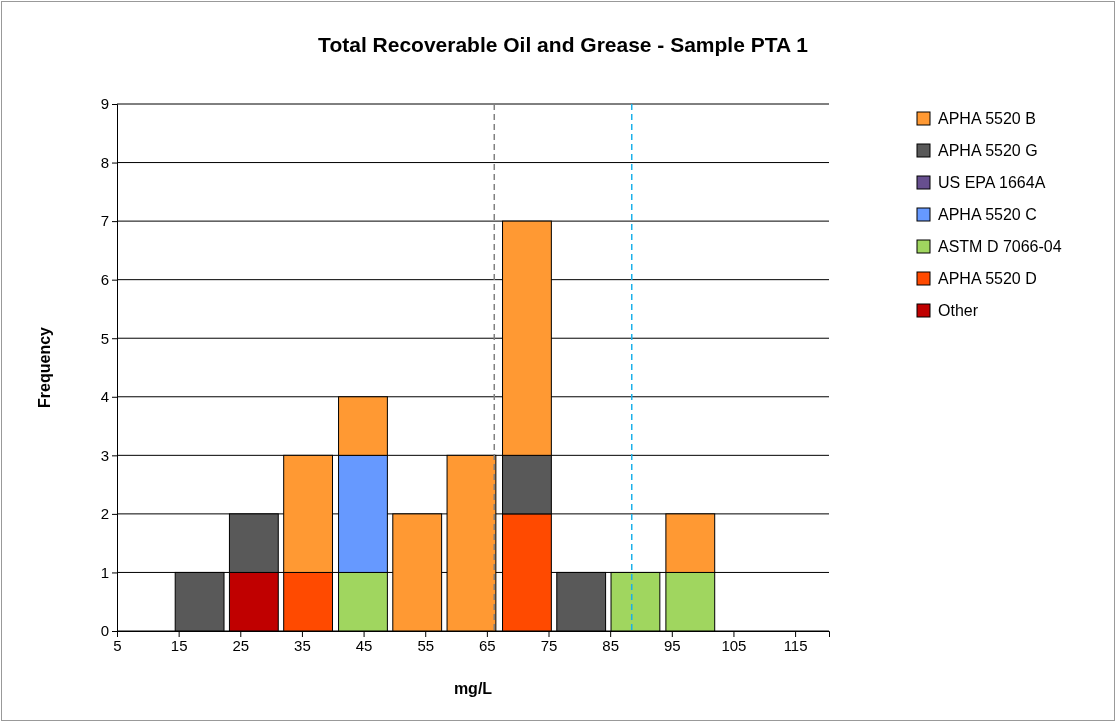  Describe the element at coordinates (117, 645) in the screenshot. I see `x-tick-label: 5` at that location.